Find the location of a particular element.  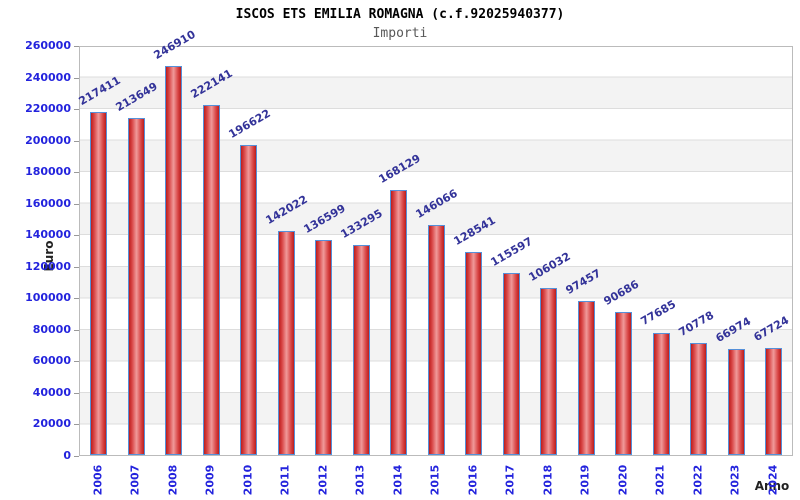

y-tick-label: 140000 is located at coordinates (48, 235).